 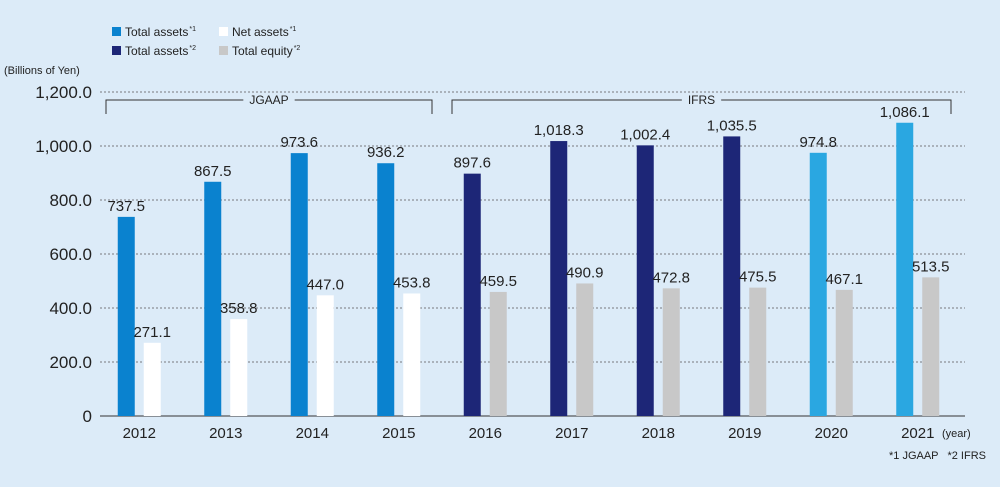 What do you see at coordinates (70, 362) in the screenshot?
I see `y-tick-label: 200.0` at bounding box center [70, 362].